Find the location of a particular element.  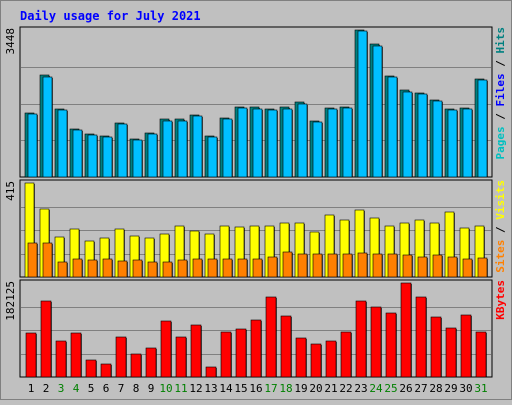

day-label: 1 is located at coordinates (31, 388).